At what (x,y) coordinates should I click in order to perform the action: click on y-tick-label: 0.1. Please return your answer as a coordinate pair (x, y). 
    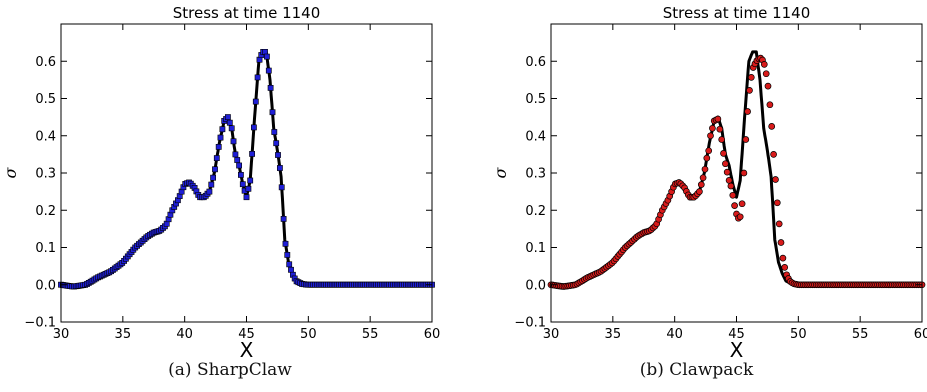
    Looking at the image, I should click on (45, 248).